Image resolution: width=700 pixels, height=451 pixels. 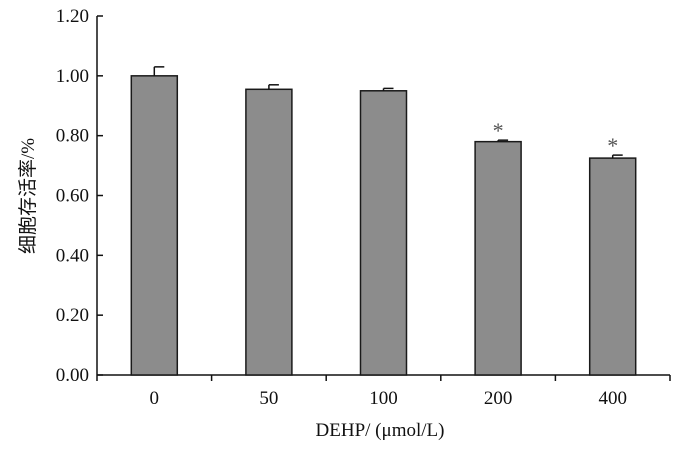 What do you see at coordinates (498, 398) in the screenshot?
I see `x-tick-label: 200` at bounding box center [498, 398].